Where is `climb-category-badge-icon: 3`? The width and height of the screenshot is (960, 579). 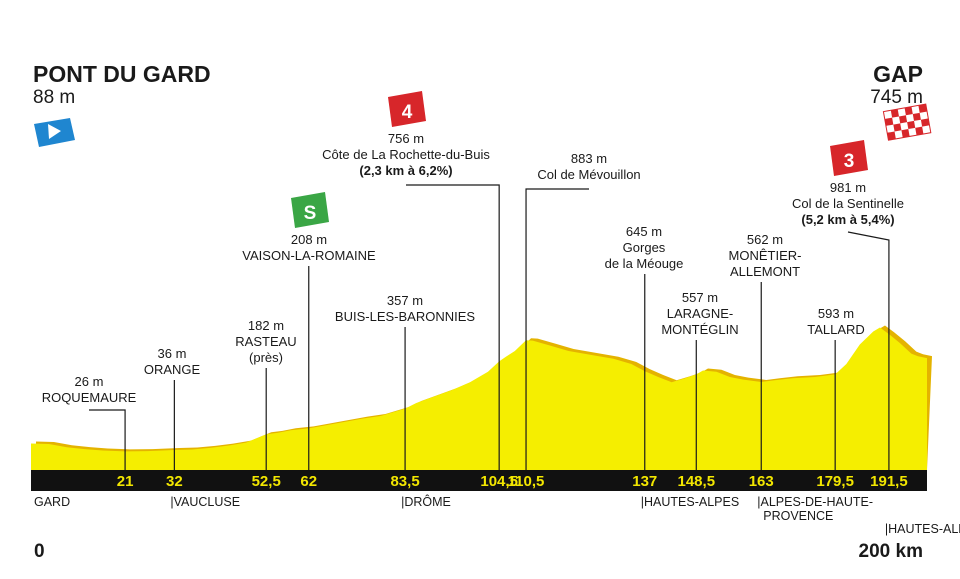
climb-category-badge-icon: 3 is located at coordinates (849, 158).